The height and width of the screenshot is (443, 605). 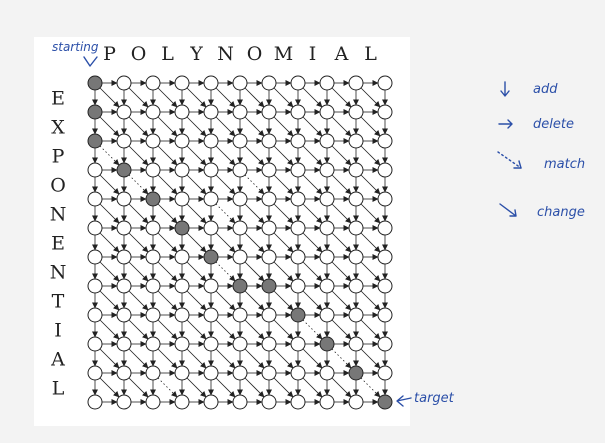 What do you see at coordinates (341, 54) in the screenshot?
I see `source-letter: A` at bounding box center [341, 54].